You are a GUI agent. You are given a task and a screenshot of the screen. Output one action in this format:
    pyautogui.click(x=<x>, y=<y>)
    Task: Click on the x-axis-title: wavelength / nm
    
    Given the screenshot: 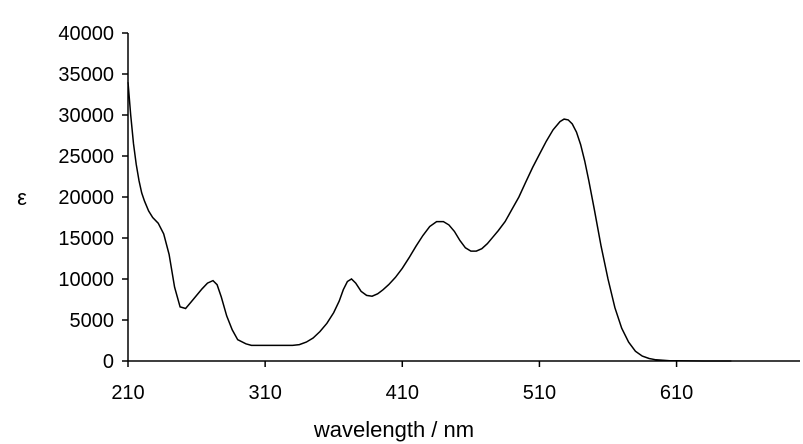 What is the action you would take?
    pyautogui.click(x=393, y=429)
    